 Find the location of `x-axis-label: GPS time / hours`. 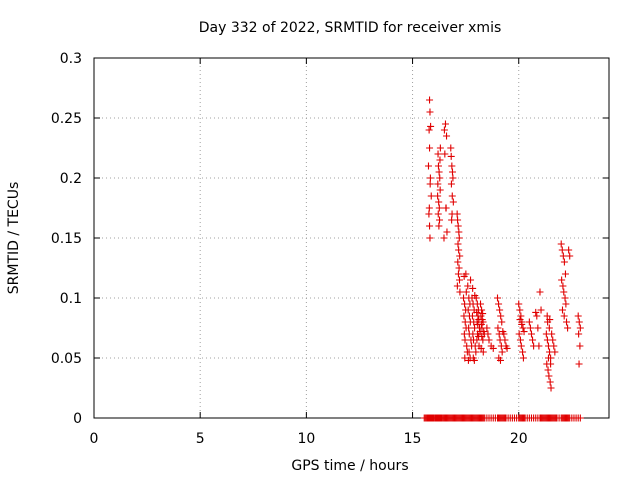

x-axis-label: GPS time / hours is located at coordinates (349, 466).